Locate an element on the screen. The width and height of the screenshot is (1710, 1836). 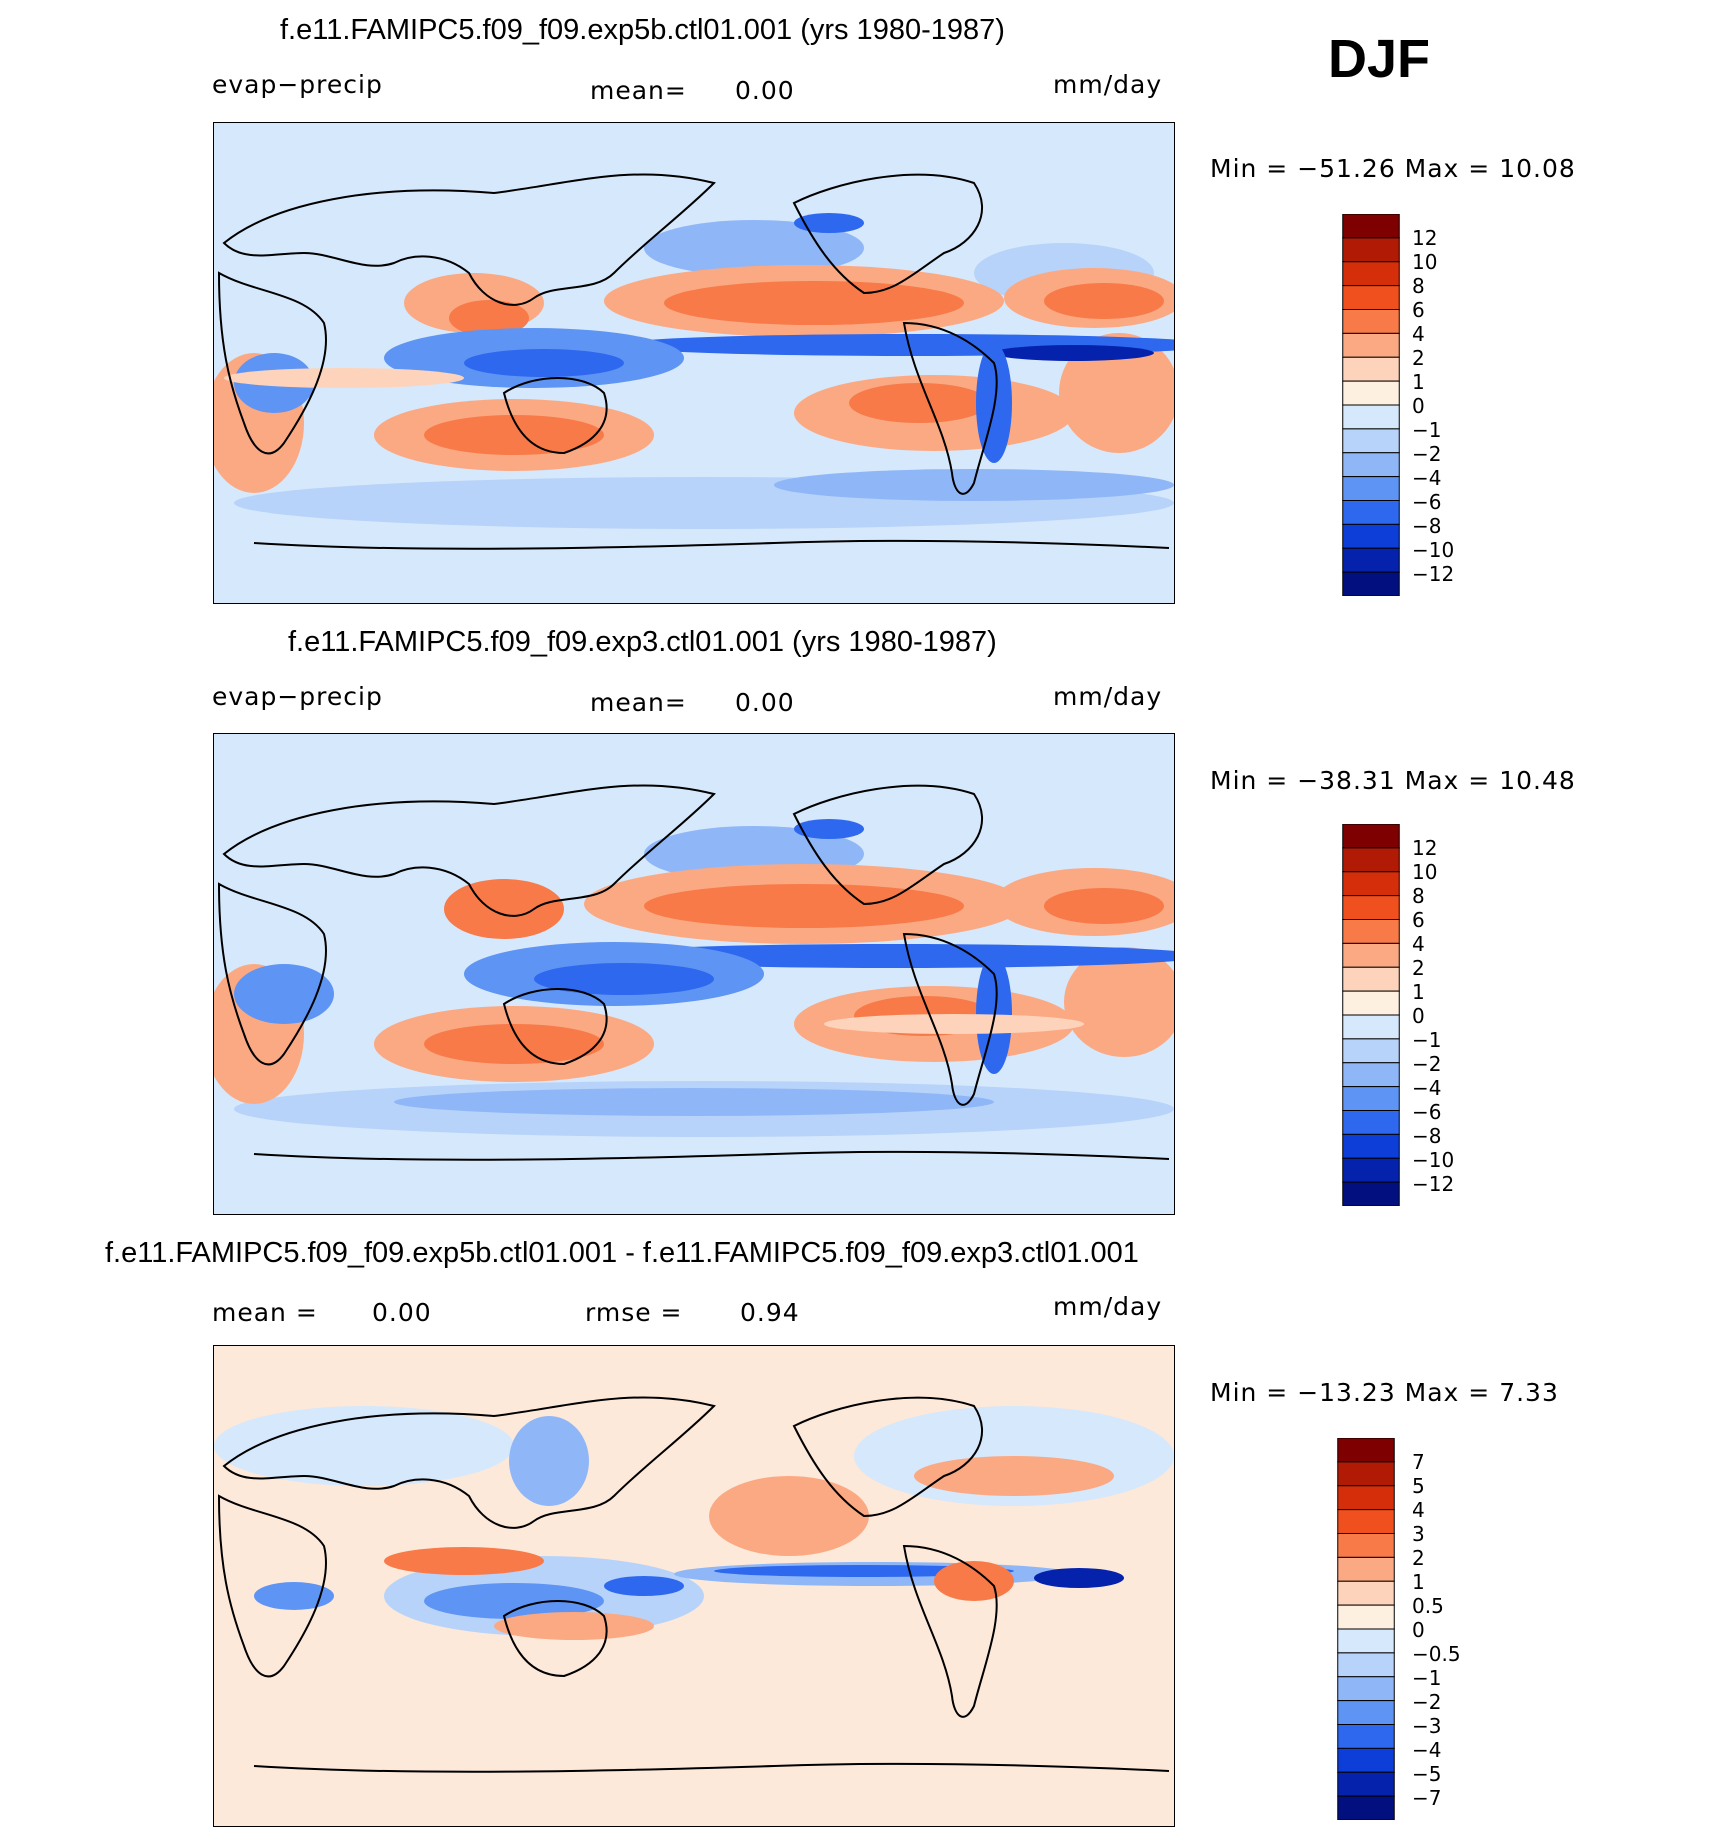
panel1-tick: −12 is located at coordinates (1433, 574).